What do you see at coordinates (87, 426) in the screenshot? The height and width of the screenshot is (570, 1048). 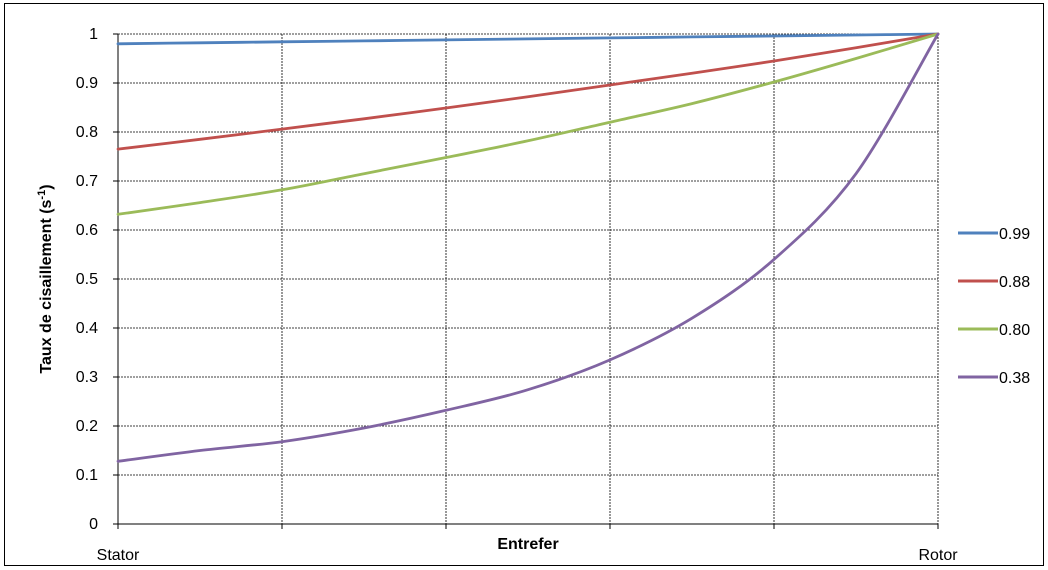 I see `y-tick-label: 0.2` at bounding box center [87, 426].